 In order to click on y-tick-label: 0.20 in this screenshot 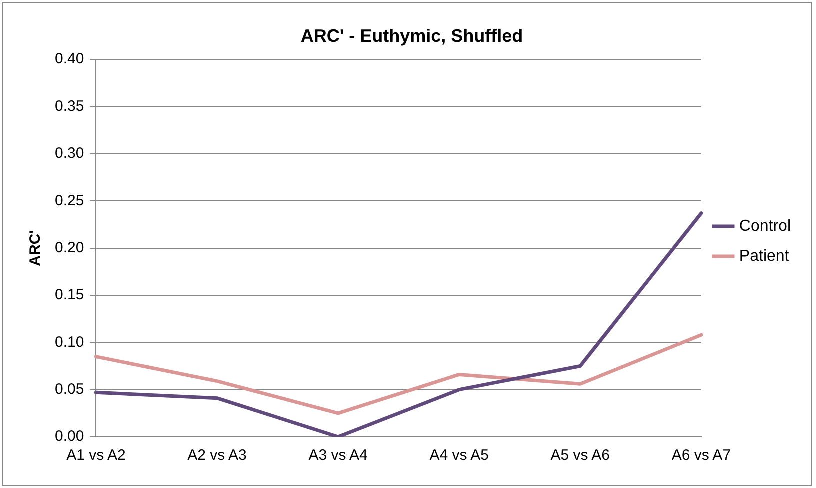, I will do `click(69, 247)`.